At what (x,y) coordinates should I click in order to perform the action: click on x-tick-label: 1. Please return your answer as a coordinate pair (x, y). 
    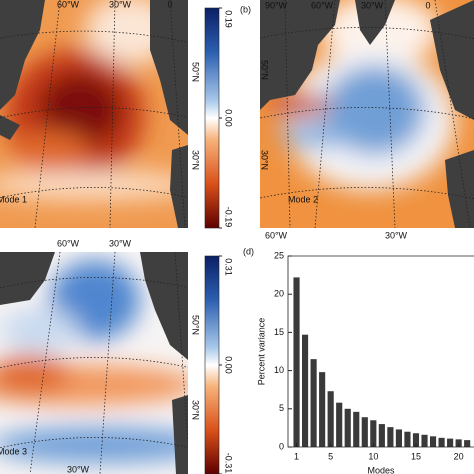
    Looking at the image, I should click on (296, 456).